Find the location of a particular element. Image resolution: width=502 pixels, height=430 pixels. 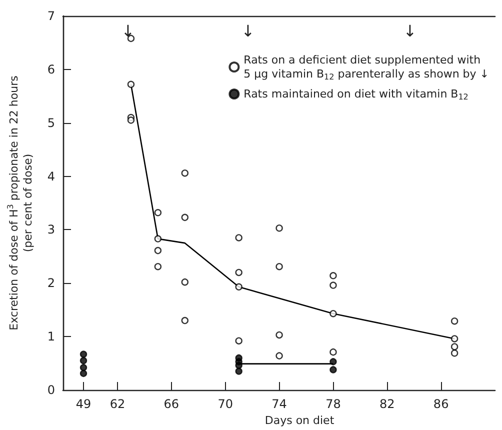

x-tick-label: 86 is located at coordinates (441, 404).